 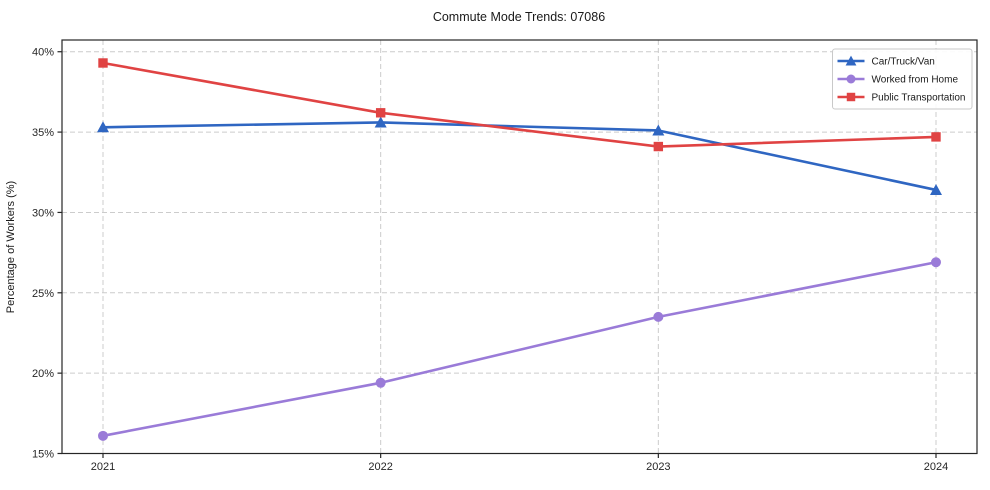 I want to click on y-tick-label: 25%, so click(x=43, y=294).